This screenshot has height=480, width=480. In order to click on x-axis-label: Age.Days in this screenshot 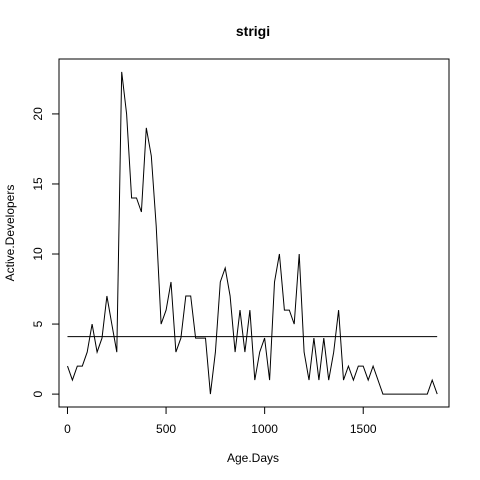, I will do `click(253, 458)`.